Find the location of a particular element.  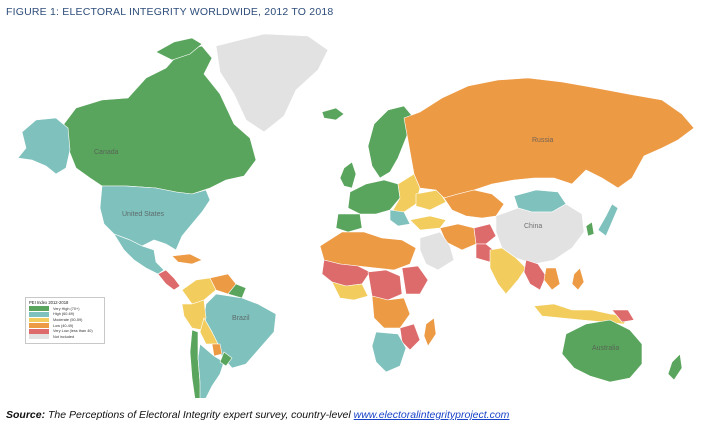

map-label-united-states: United States is located at coordinates (143, 214).